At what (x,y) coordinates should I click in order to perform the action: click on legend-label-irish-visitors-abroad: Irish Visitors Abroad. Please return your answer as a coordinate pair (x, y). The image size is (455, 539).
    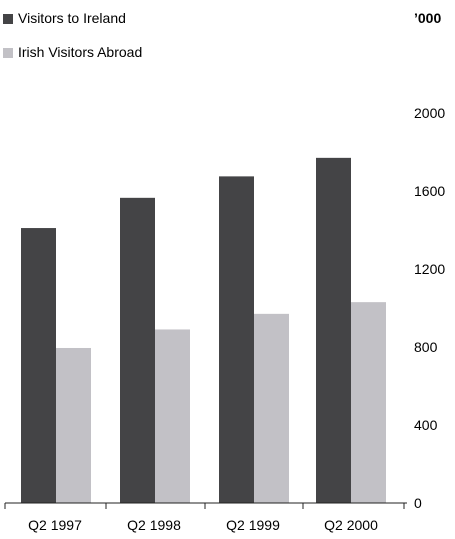
    Looking at the image, I should click on (80, 52).